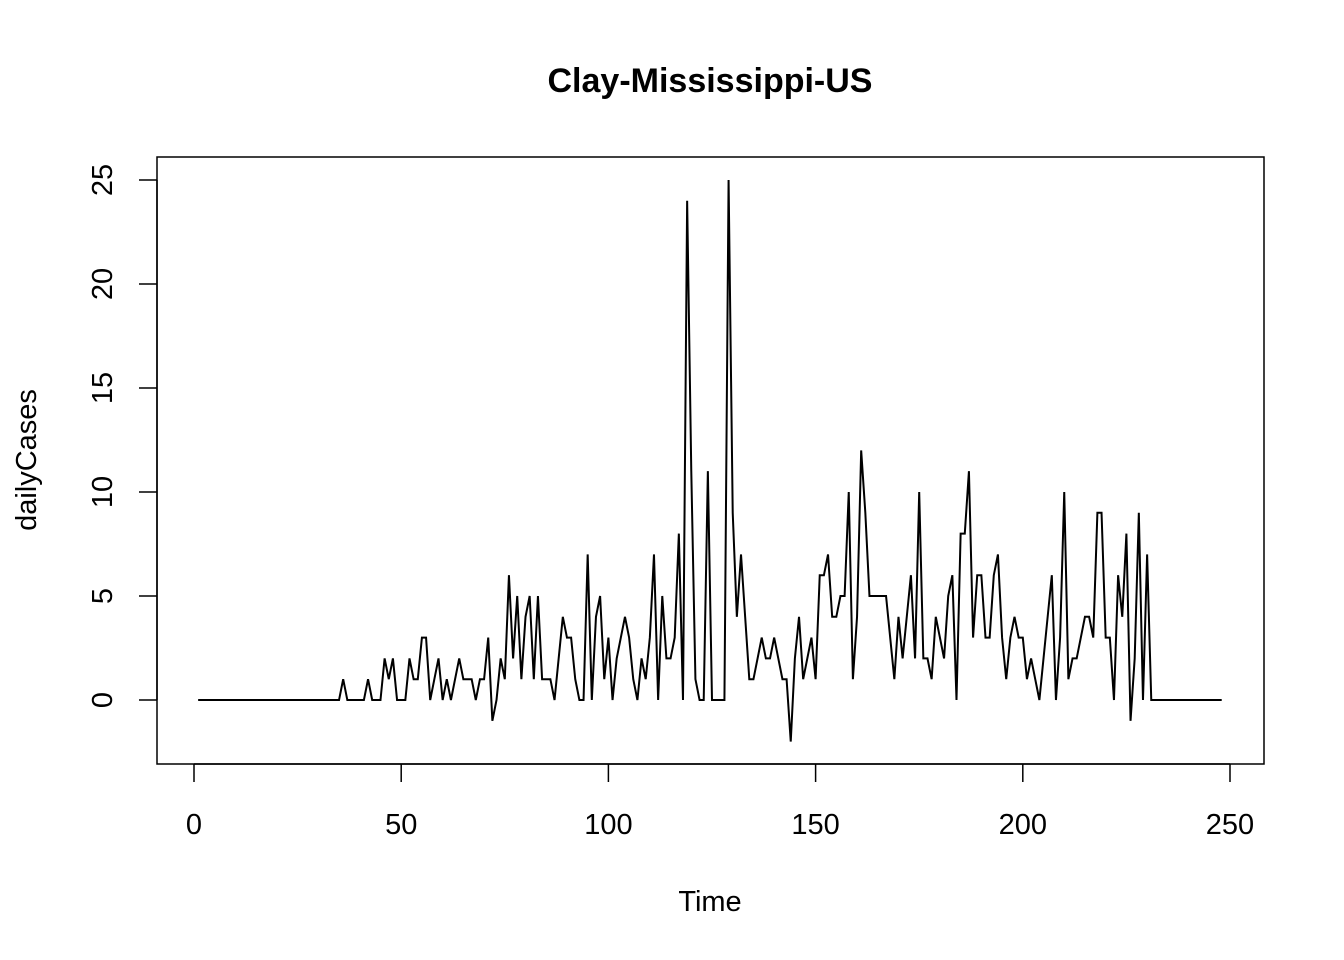 The width and height of the screenshot is (1344, 960). I want to click on x-axis: 0 50 100 150 200 250, so click(720, 802).